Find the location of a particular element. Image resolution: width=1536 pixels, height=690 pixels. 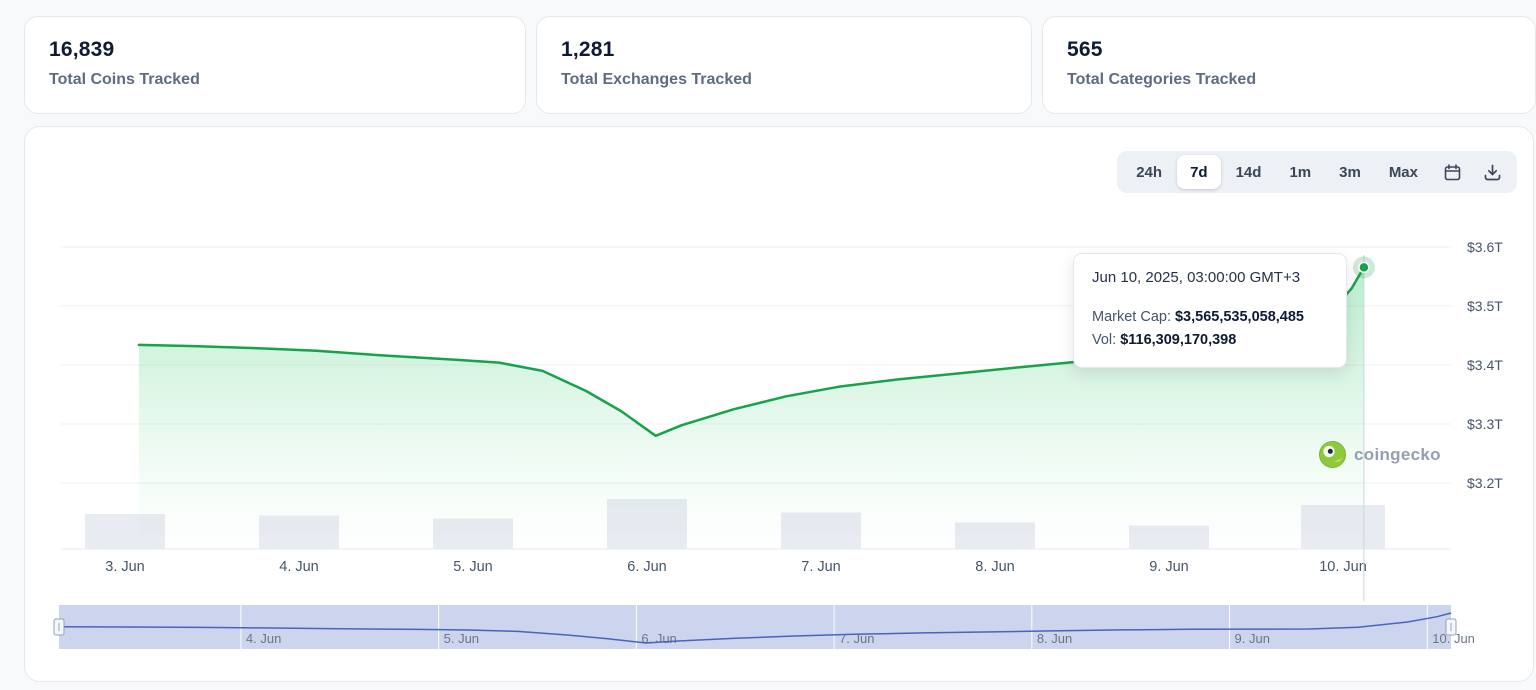

calendar-button is located at coordinates (1452, 172).